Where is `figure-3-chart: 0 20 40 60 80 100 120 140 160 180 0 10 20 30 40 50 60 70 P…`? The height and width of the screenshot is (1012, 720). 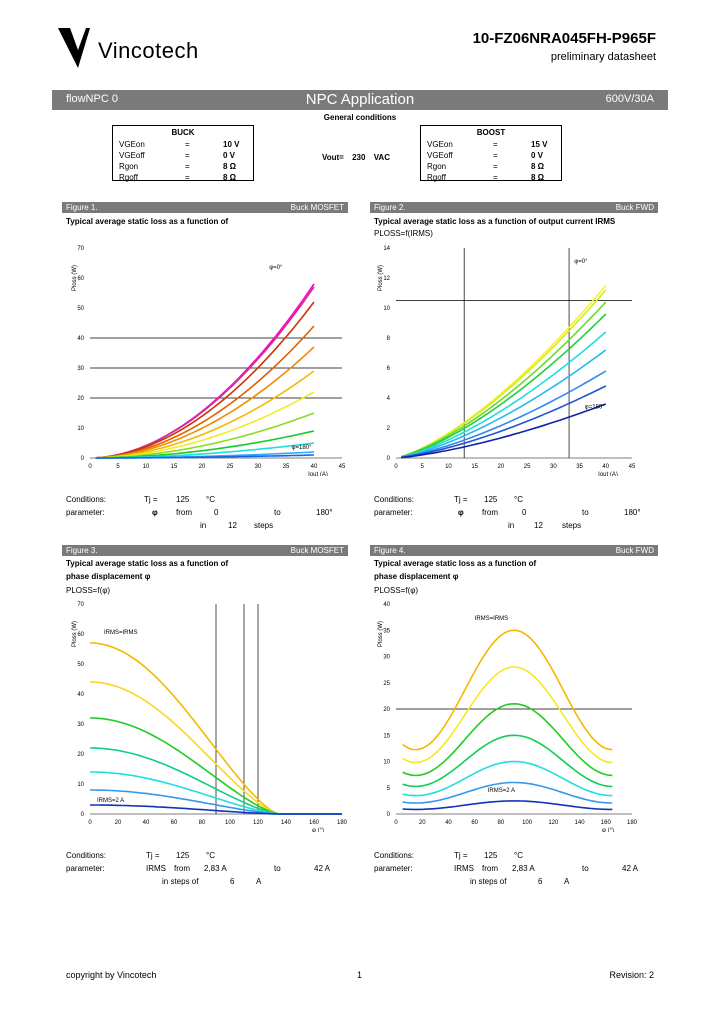 figure-3-chart: 0 20 40 60 80 100 120 140 160 180 0 10 20 30 40 50 60 70 P… is located at coordinates (210, 717).